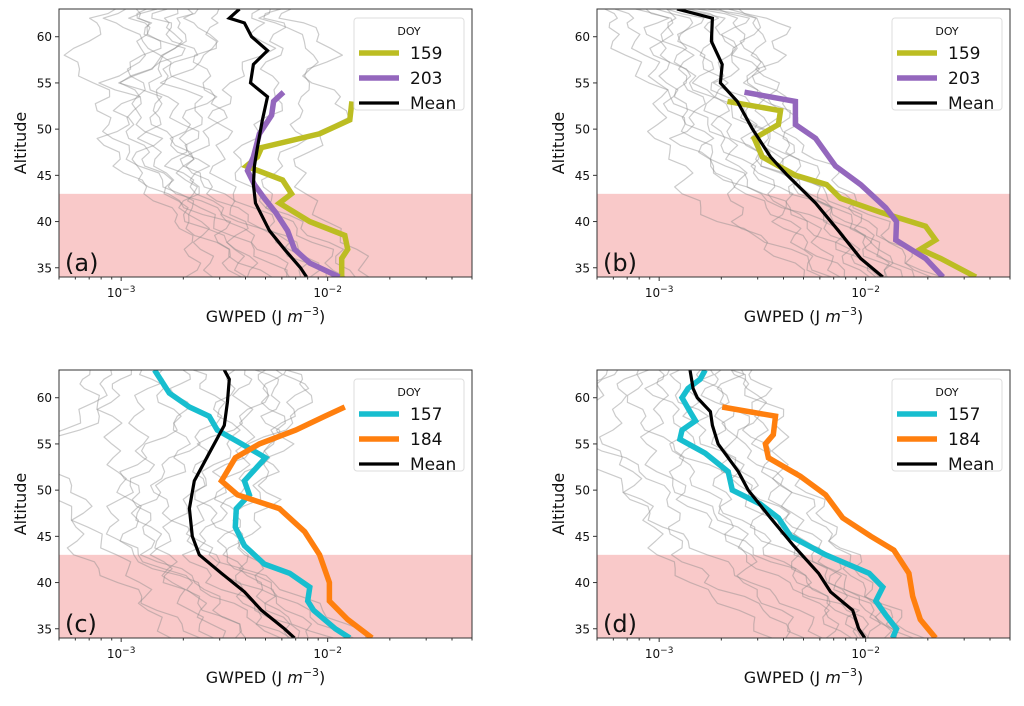  I want to click on legend-label-157: 157, so click(964, 415).